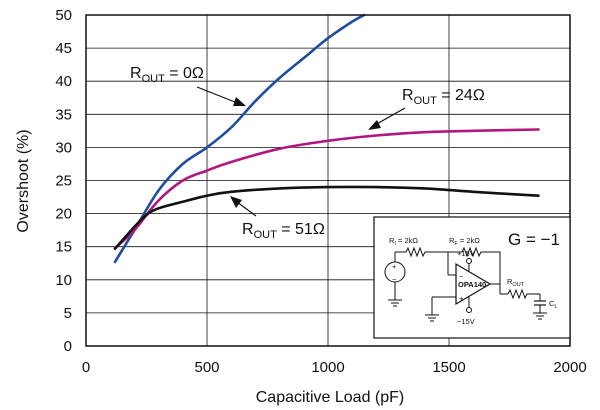 The width and height of the screenshot is (600, 410). I want to click on minus-supply-label: −15V, so click(466, 321).